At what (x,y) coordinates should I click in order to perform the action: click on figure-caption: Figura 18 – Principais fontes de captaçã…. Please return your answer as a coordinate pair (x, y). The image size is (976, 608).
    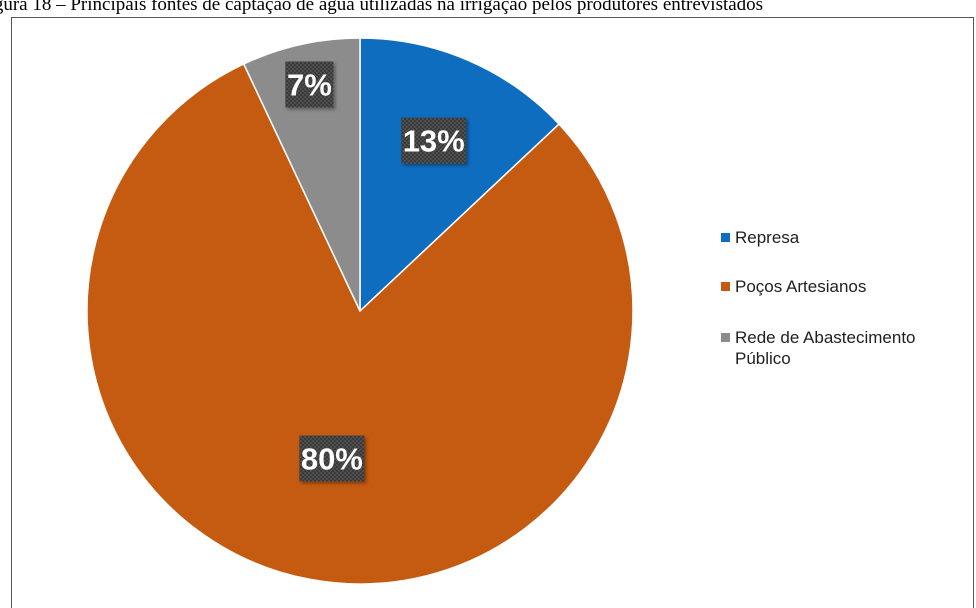
    Looking at the image, I should click on (382, 7).